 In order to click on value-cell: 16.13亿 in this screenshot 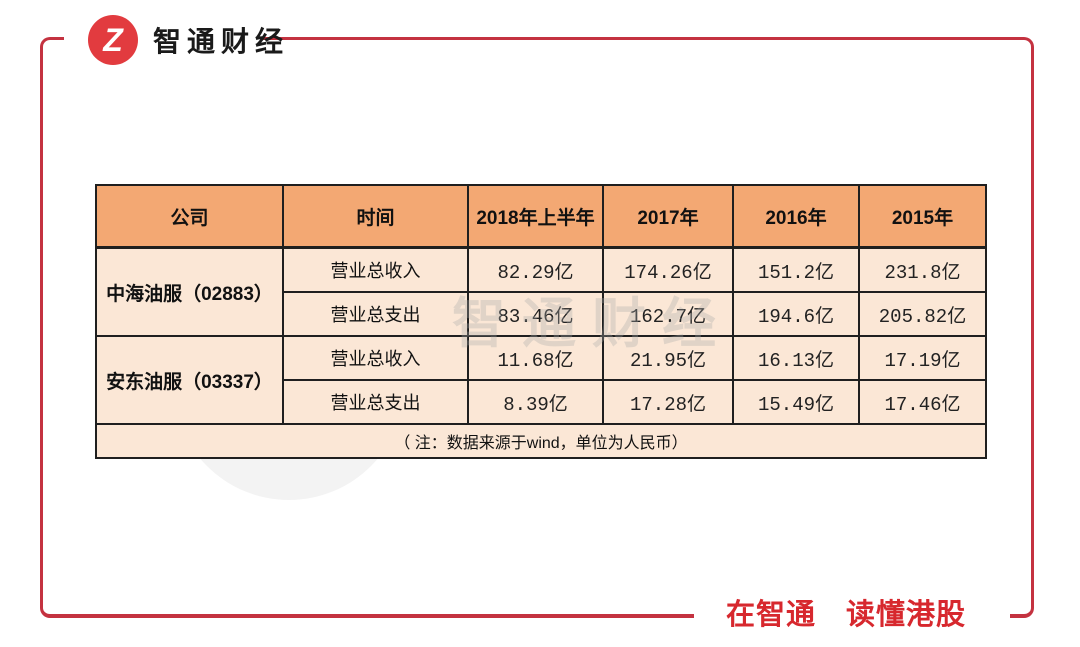, I will do `click(796, 358)`.